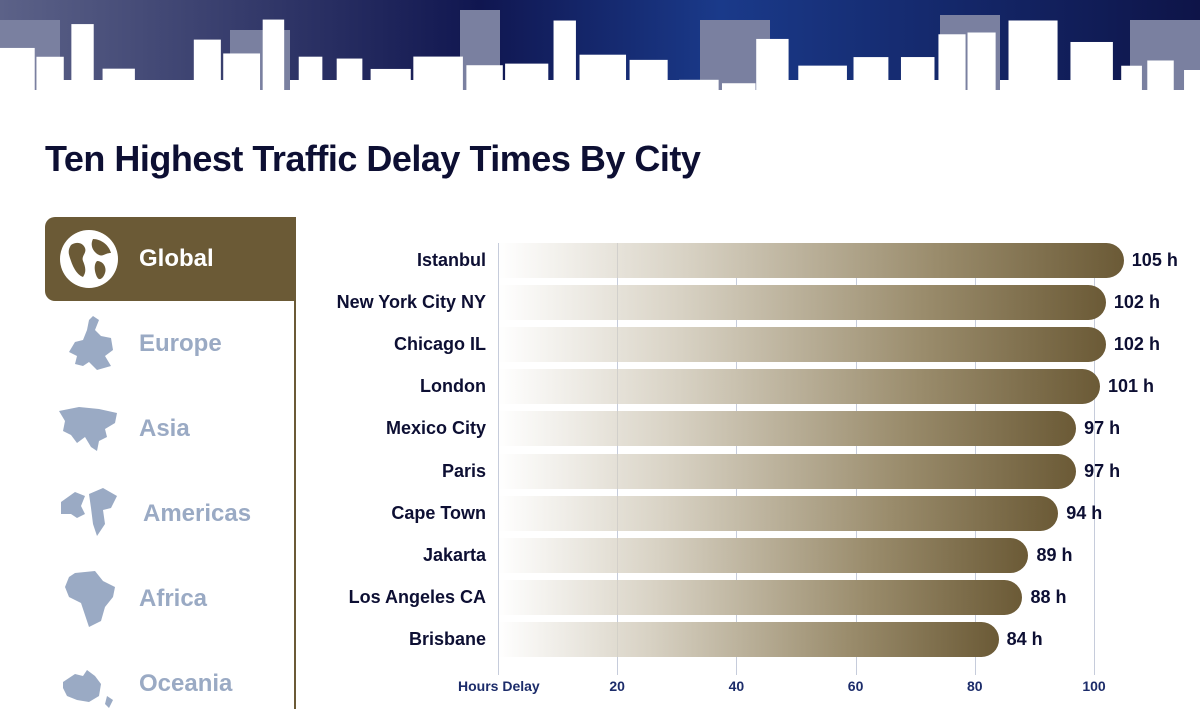 Image resolution: width=1200 pixels, height=726 pixels. What do you see at coordinates (447, 638) in the screenshot?
I see `city-label: Brisbane` at bounding box center [447, 638].